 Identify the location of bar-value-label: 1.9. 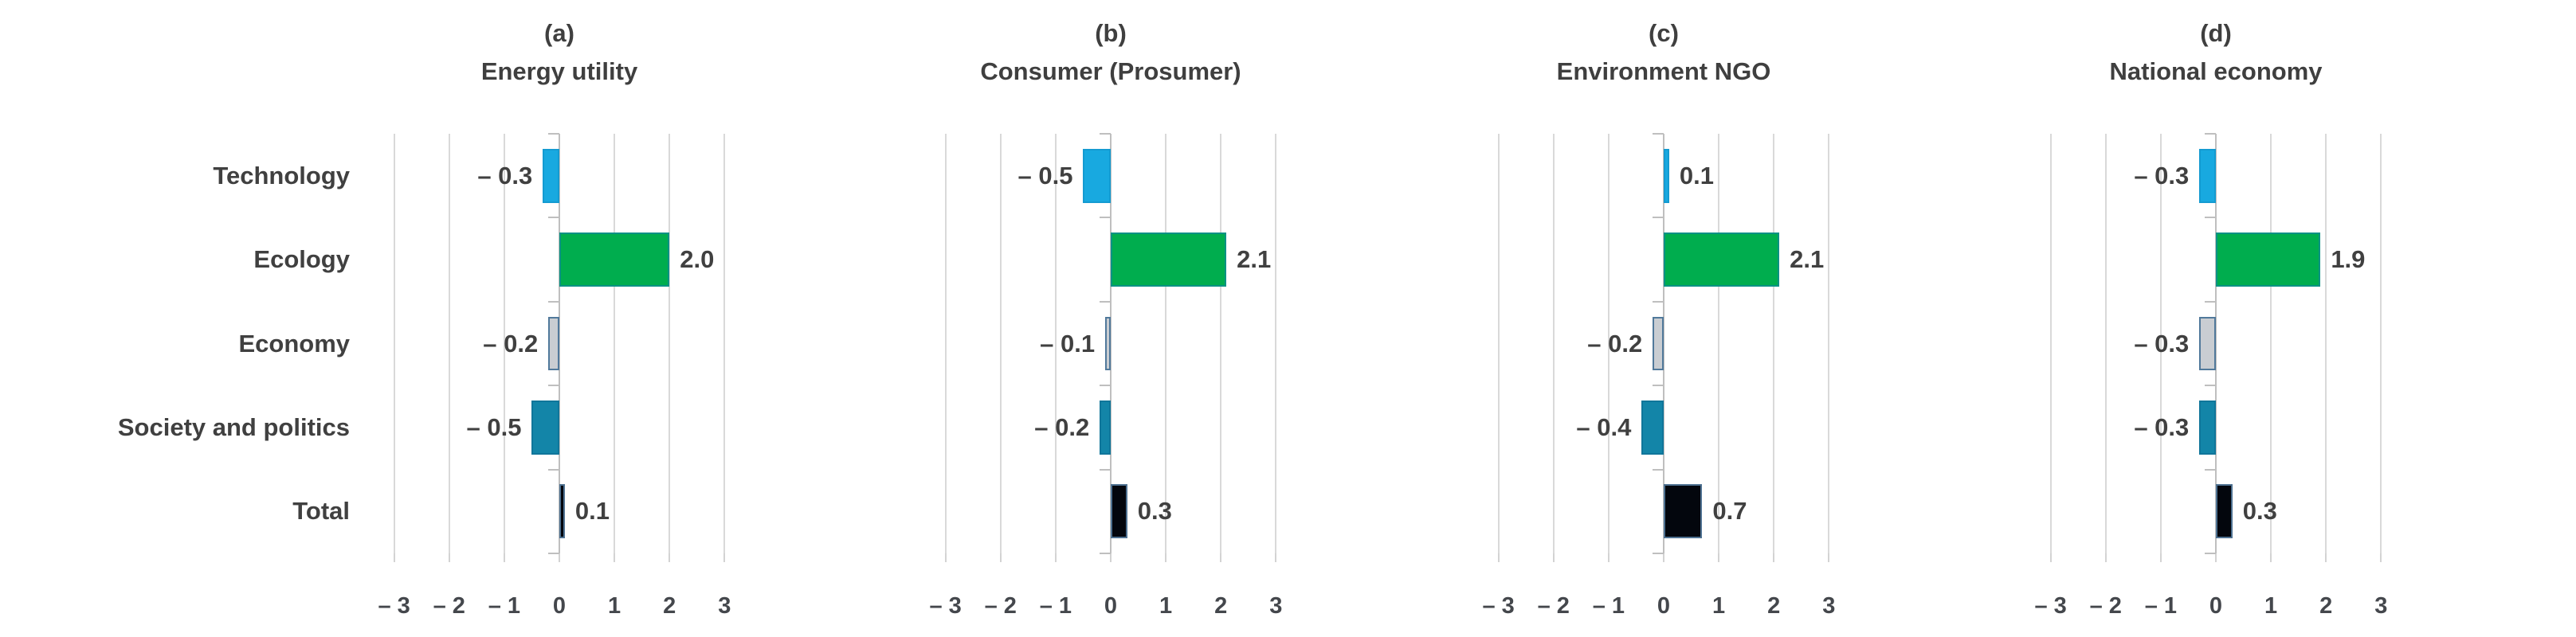
(2348, 259).